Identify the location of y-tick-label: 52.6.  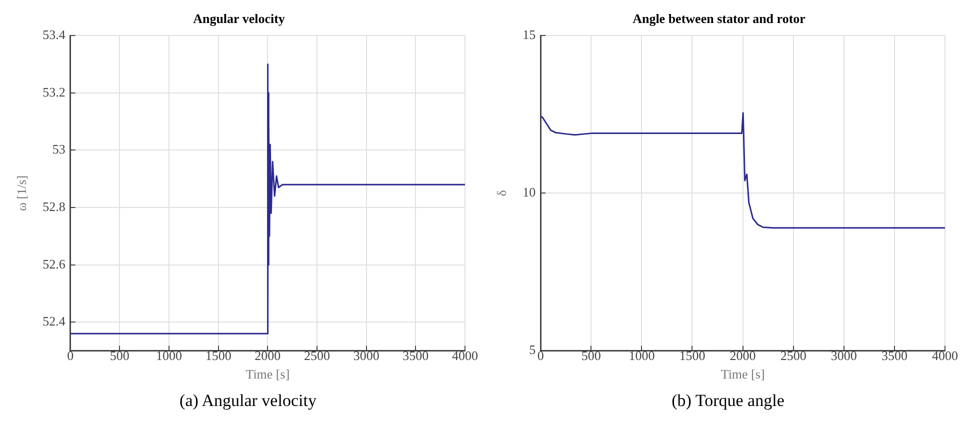
(54, 264).